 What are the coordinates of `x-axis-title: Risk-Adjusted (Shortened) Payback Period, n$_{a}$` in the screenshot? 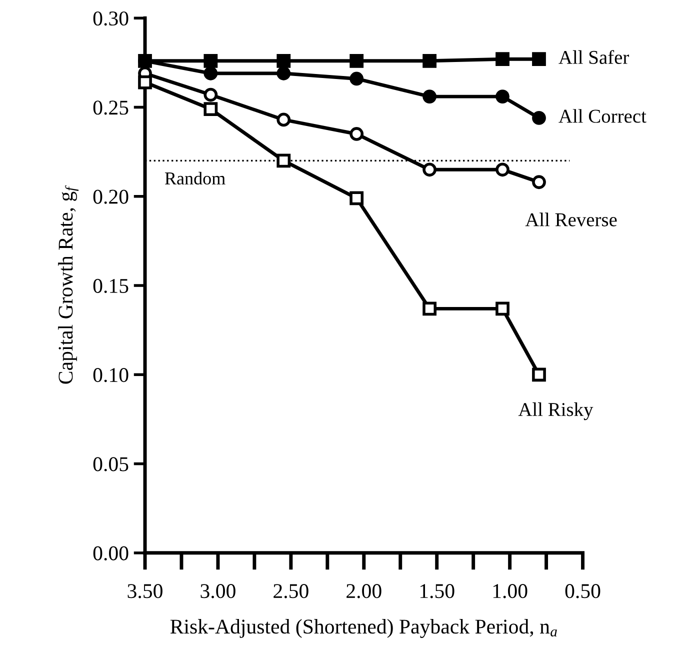 It's located at (363, 628).